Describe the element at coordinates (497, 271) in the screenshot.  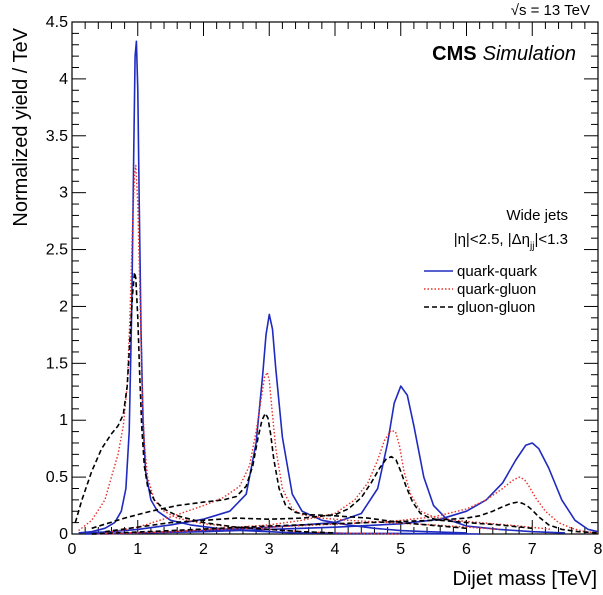
I see `legend-label-quark-quark: quark-quark` at that location.